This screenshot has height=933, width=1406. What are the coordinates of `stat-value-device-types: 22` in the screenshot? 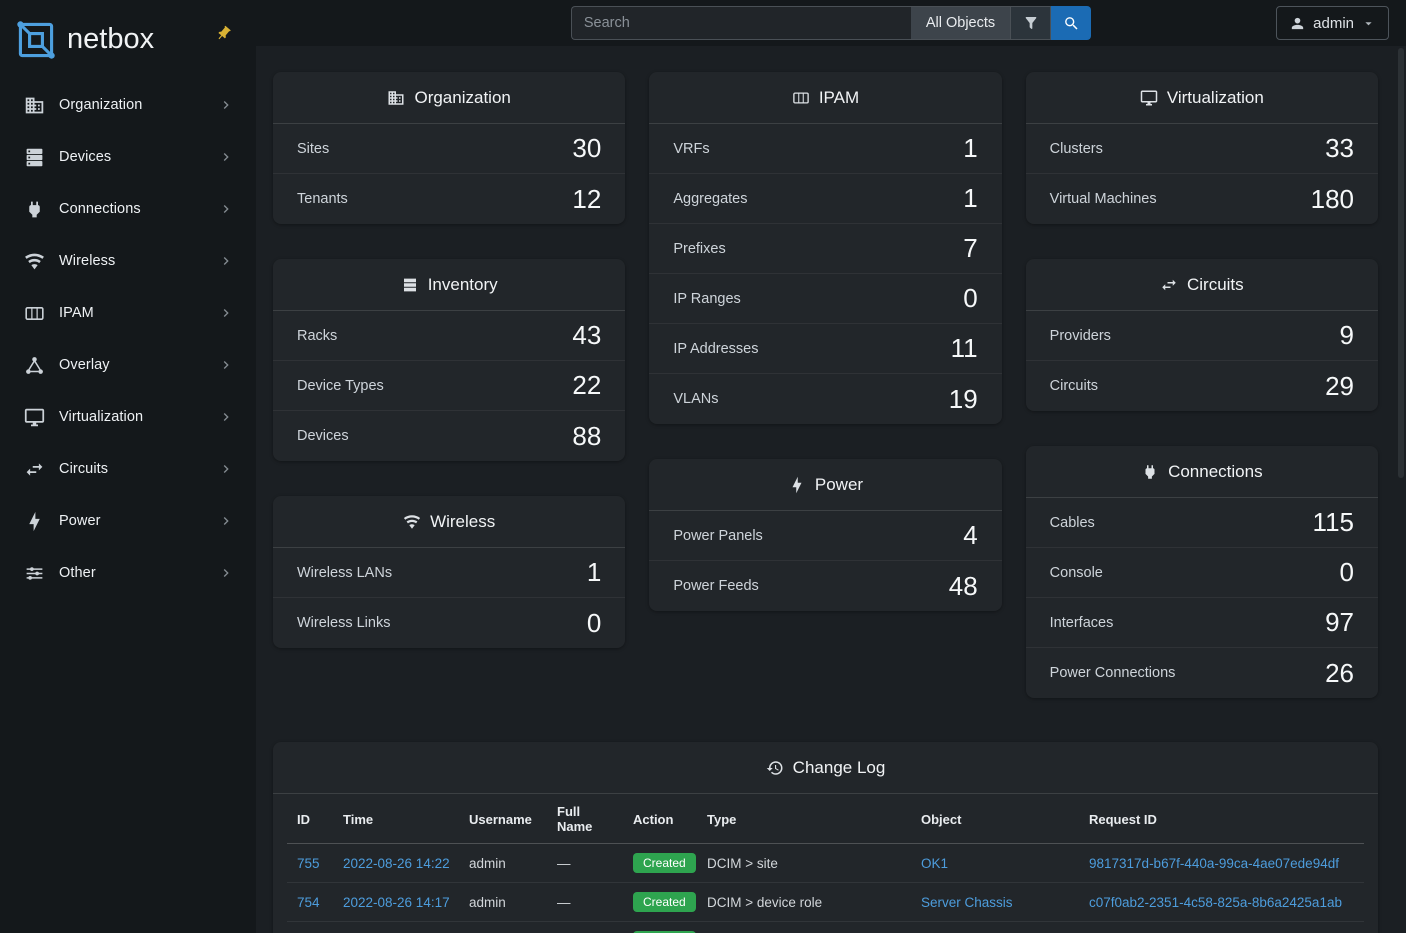 It's located at (587, 385).